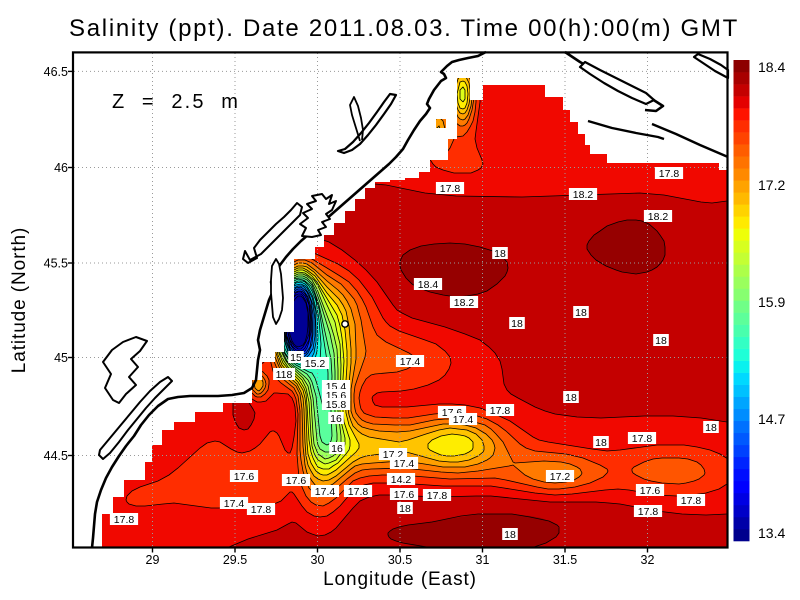 The height and width of the screenshot is (600, 800). What do you see at coordinates (315, 364) in the screenshot?
I see `svg-text: 15.2` at bounding box center [315, 364].